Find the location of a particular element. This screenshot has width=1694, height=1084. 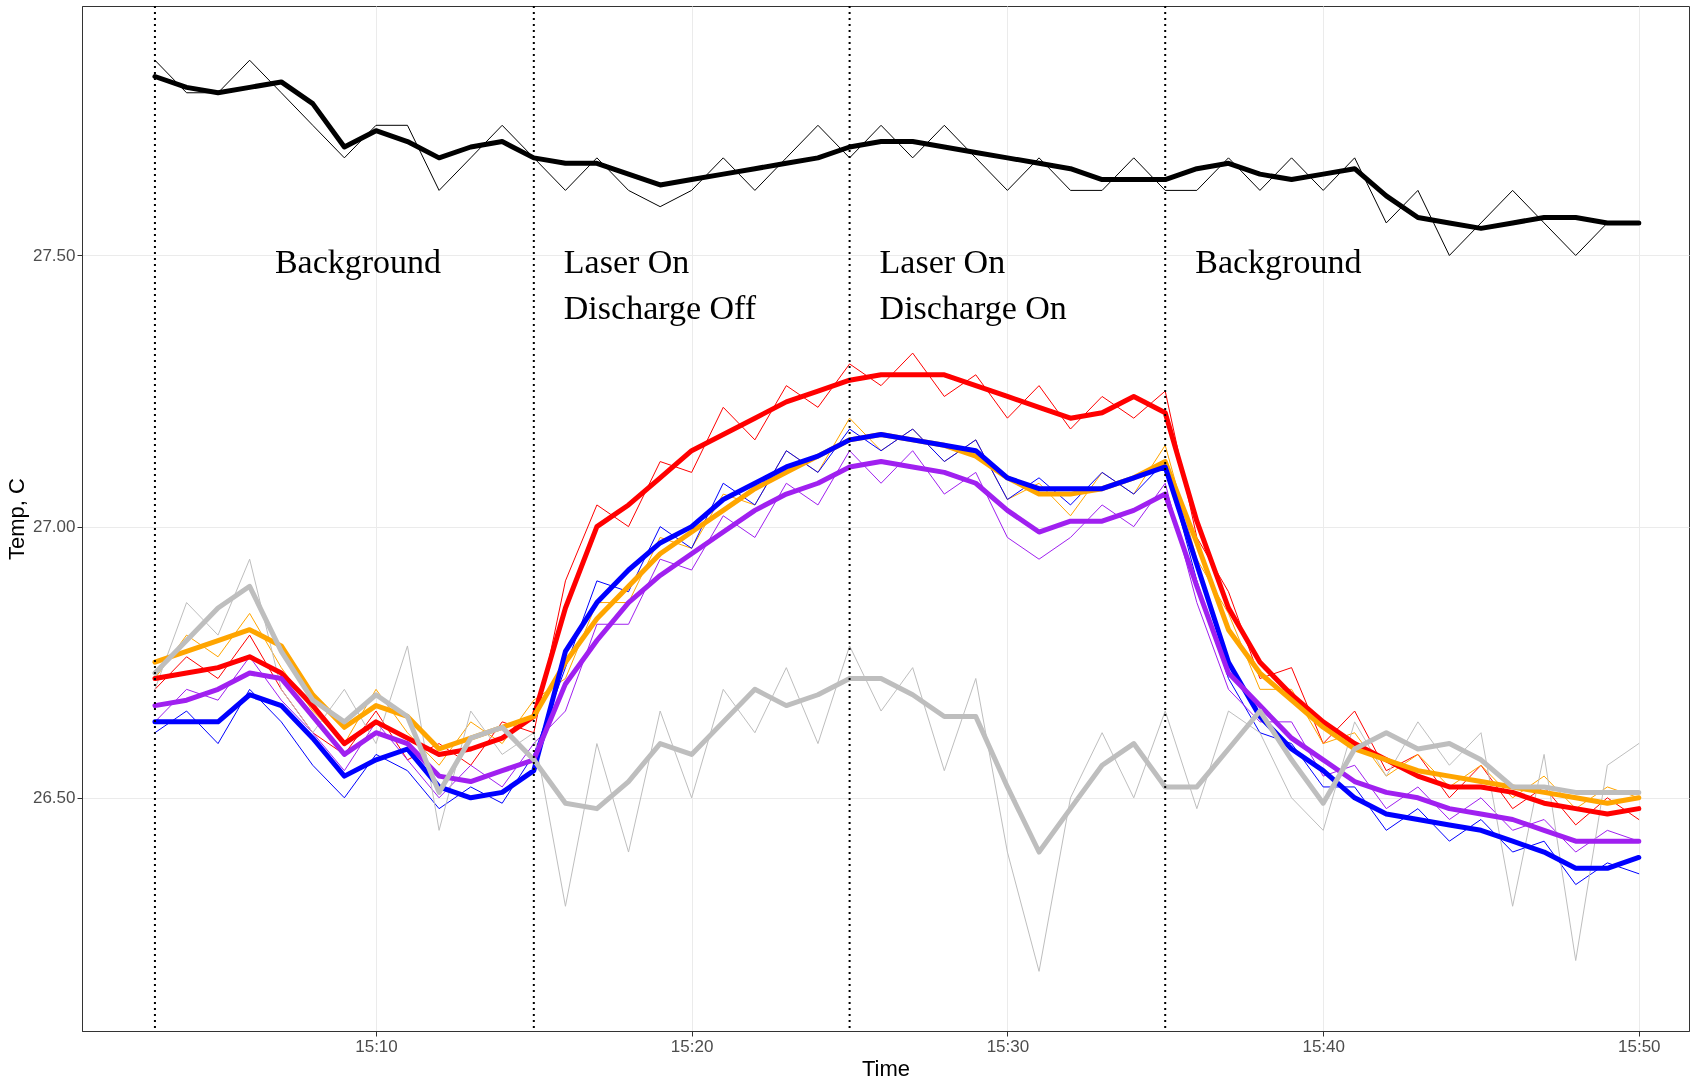

y-tick-label: 26.50 is located at coordinates (54, 798).